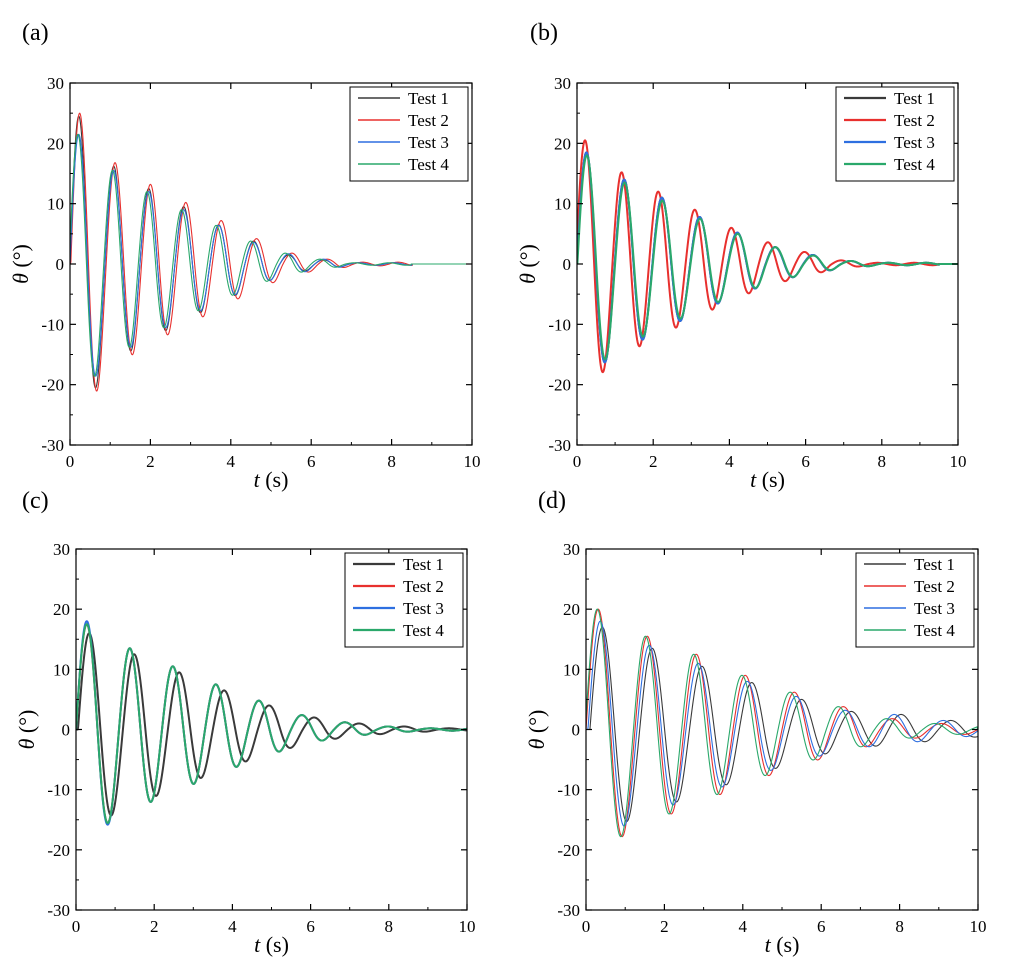 Image resolution: width=1012 pixels, height=974 pixels. Describe the element at coordinates (552, 501) in the screenshot. I see `panel-label: (d)` at that location.